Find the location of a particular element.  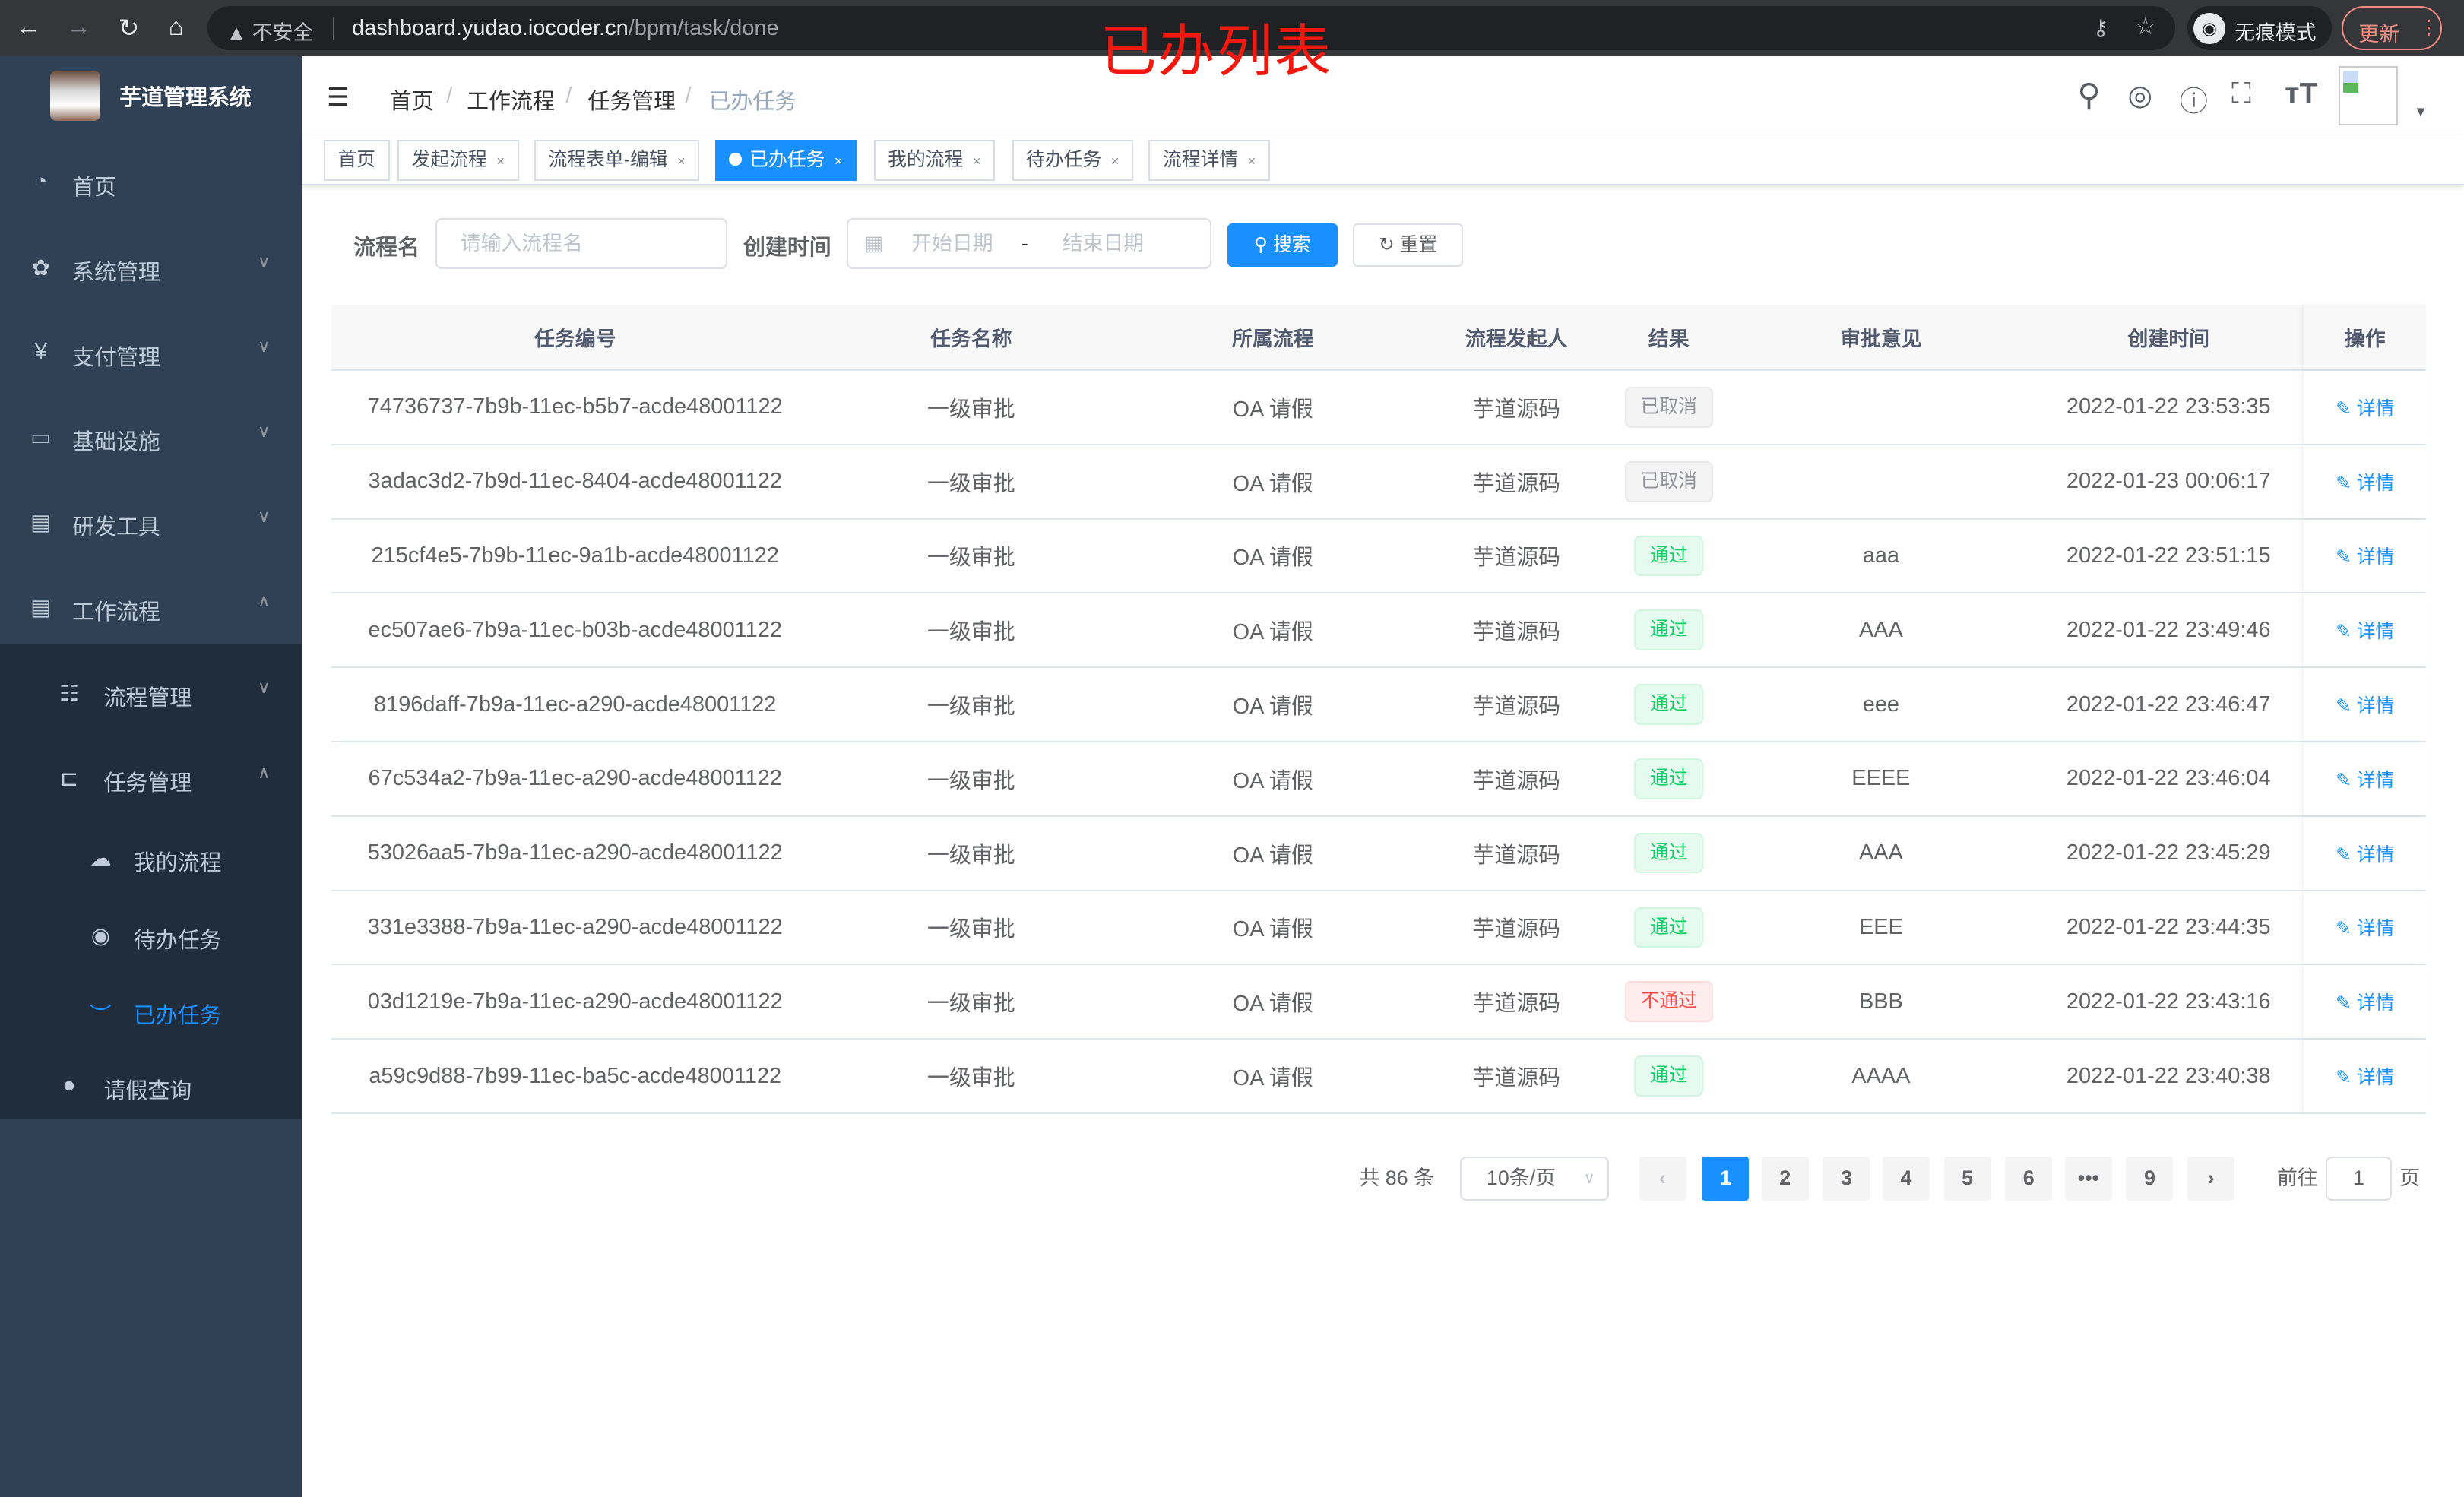

avatar is located at coordinates (2368, 95).